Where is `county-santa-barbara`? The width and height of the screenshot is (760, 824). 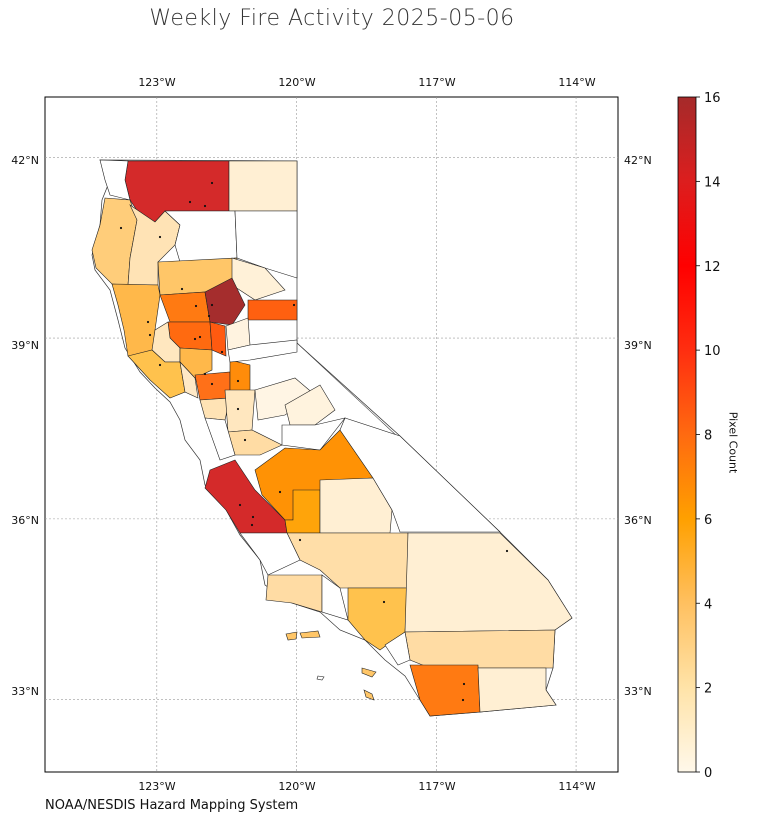
county-santa-barbara is located at coordinates (294, 593).